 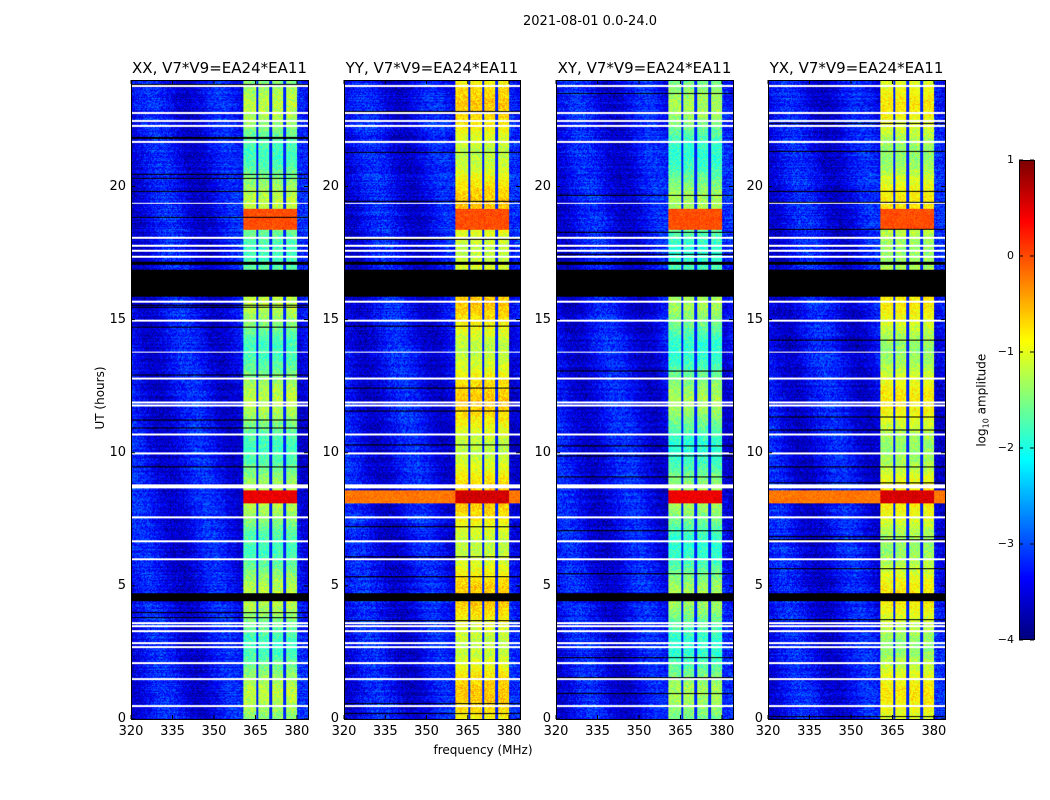 I want to click on colorbar-tick-label: −4, so click(x=1005, y=639).